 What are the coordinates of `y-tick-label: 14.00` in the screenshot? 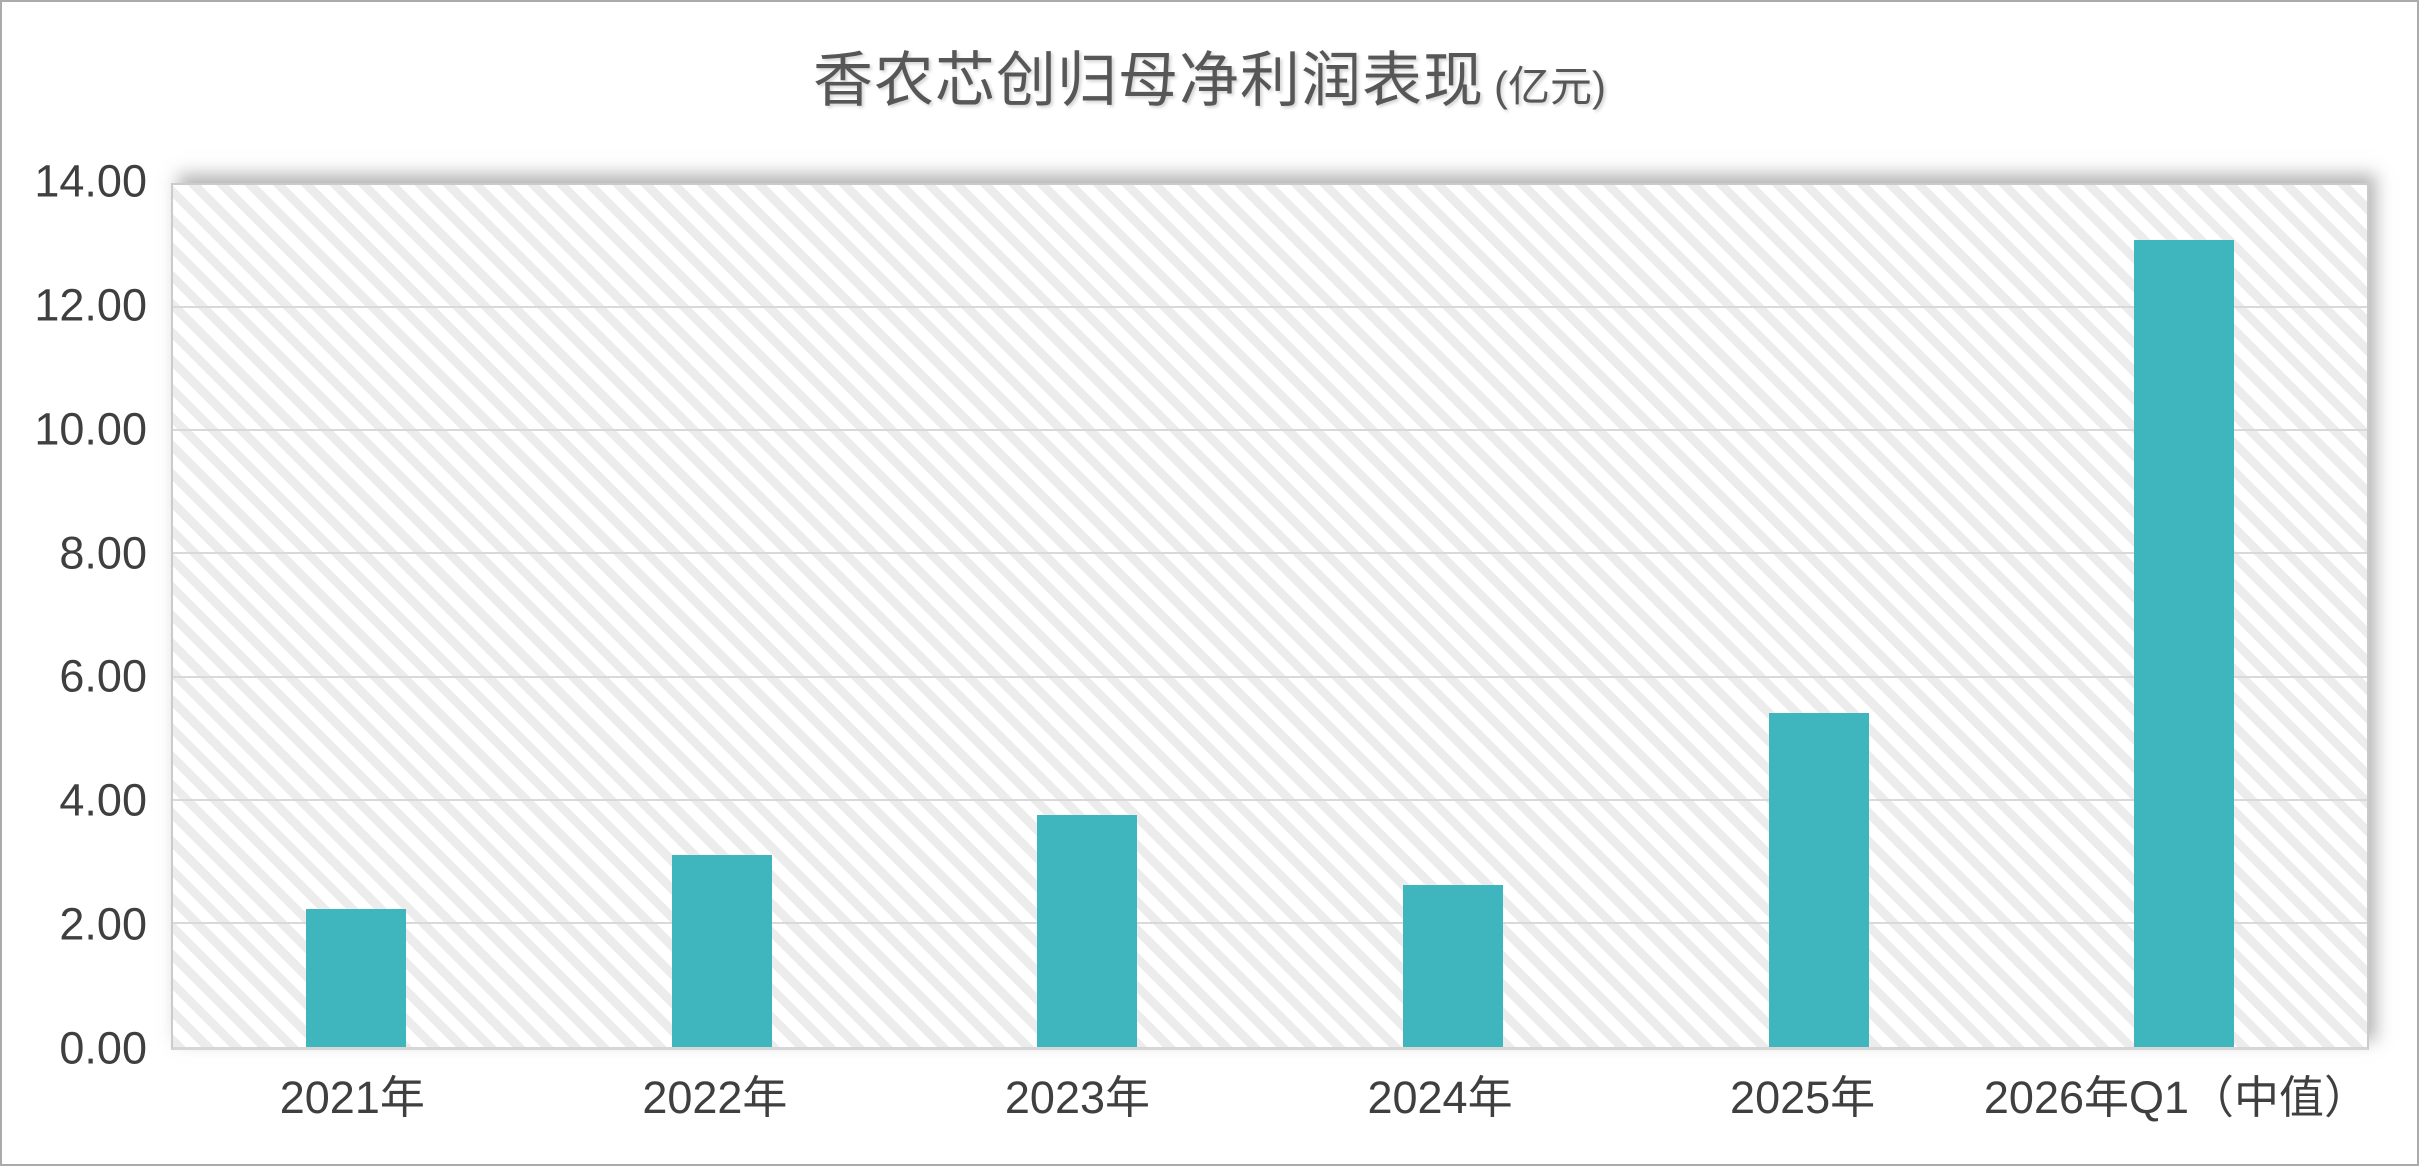 It's located at (90, 181).